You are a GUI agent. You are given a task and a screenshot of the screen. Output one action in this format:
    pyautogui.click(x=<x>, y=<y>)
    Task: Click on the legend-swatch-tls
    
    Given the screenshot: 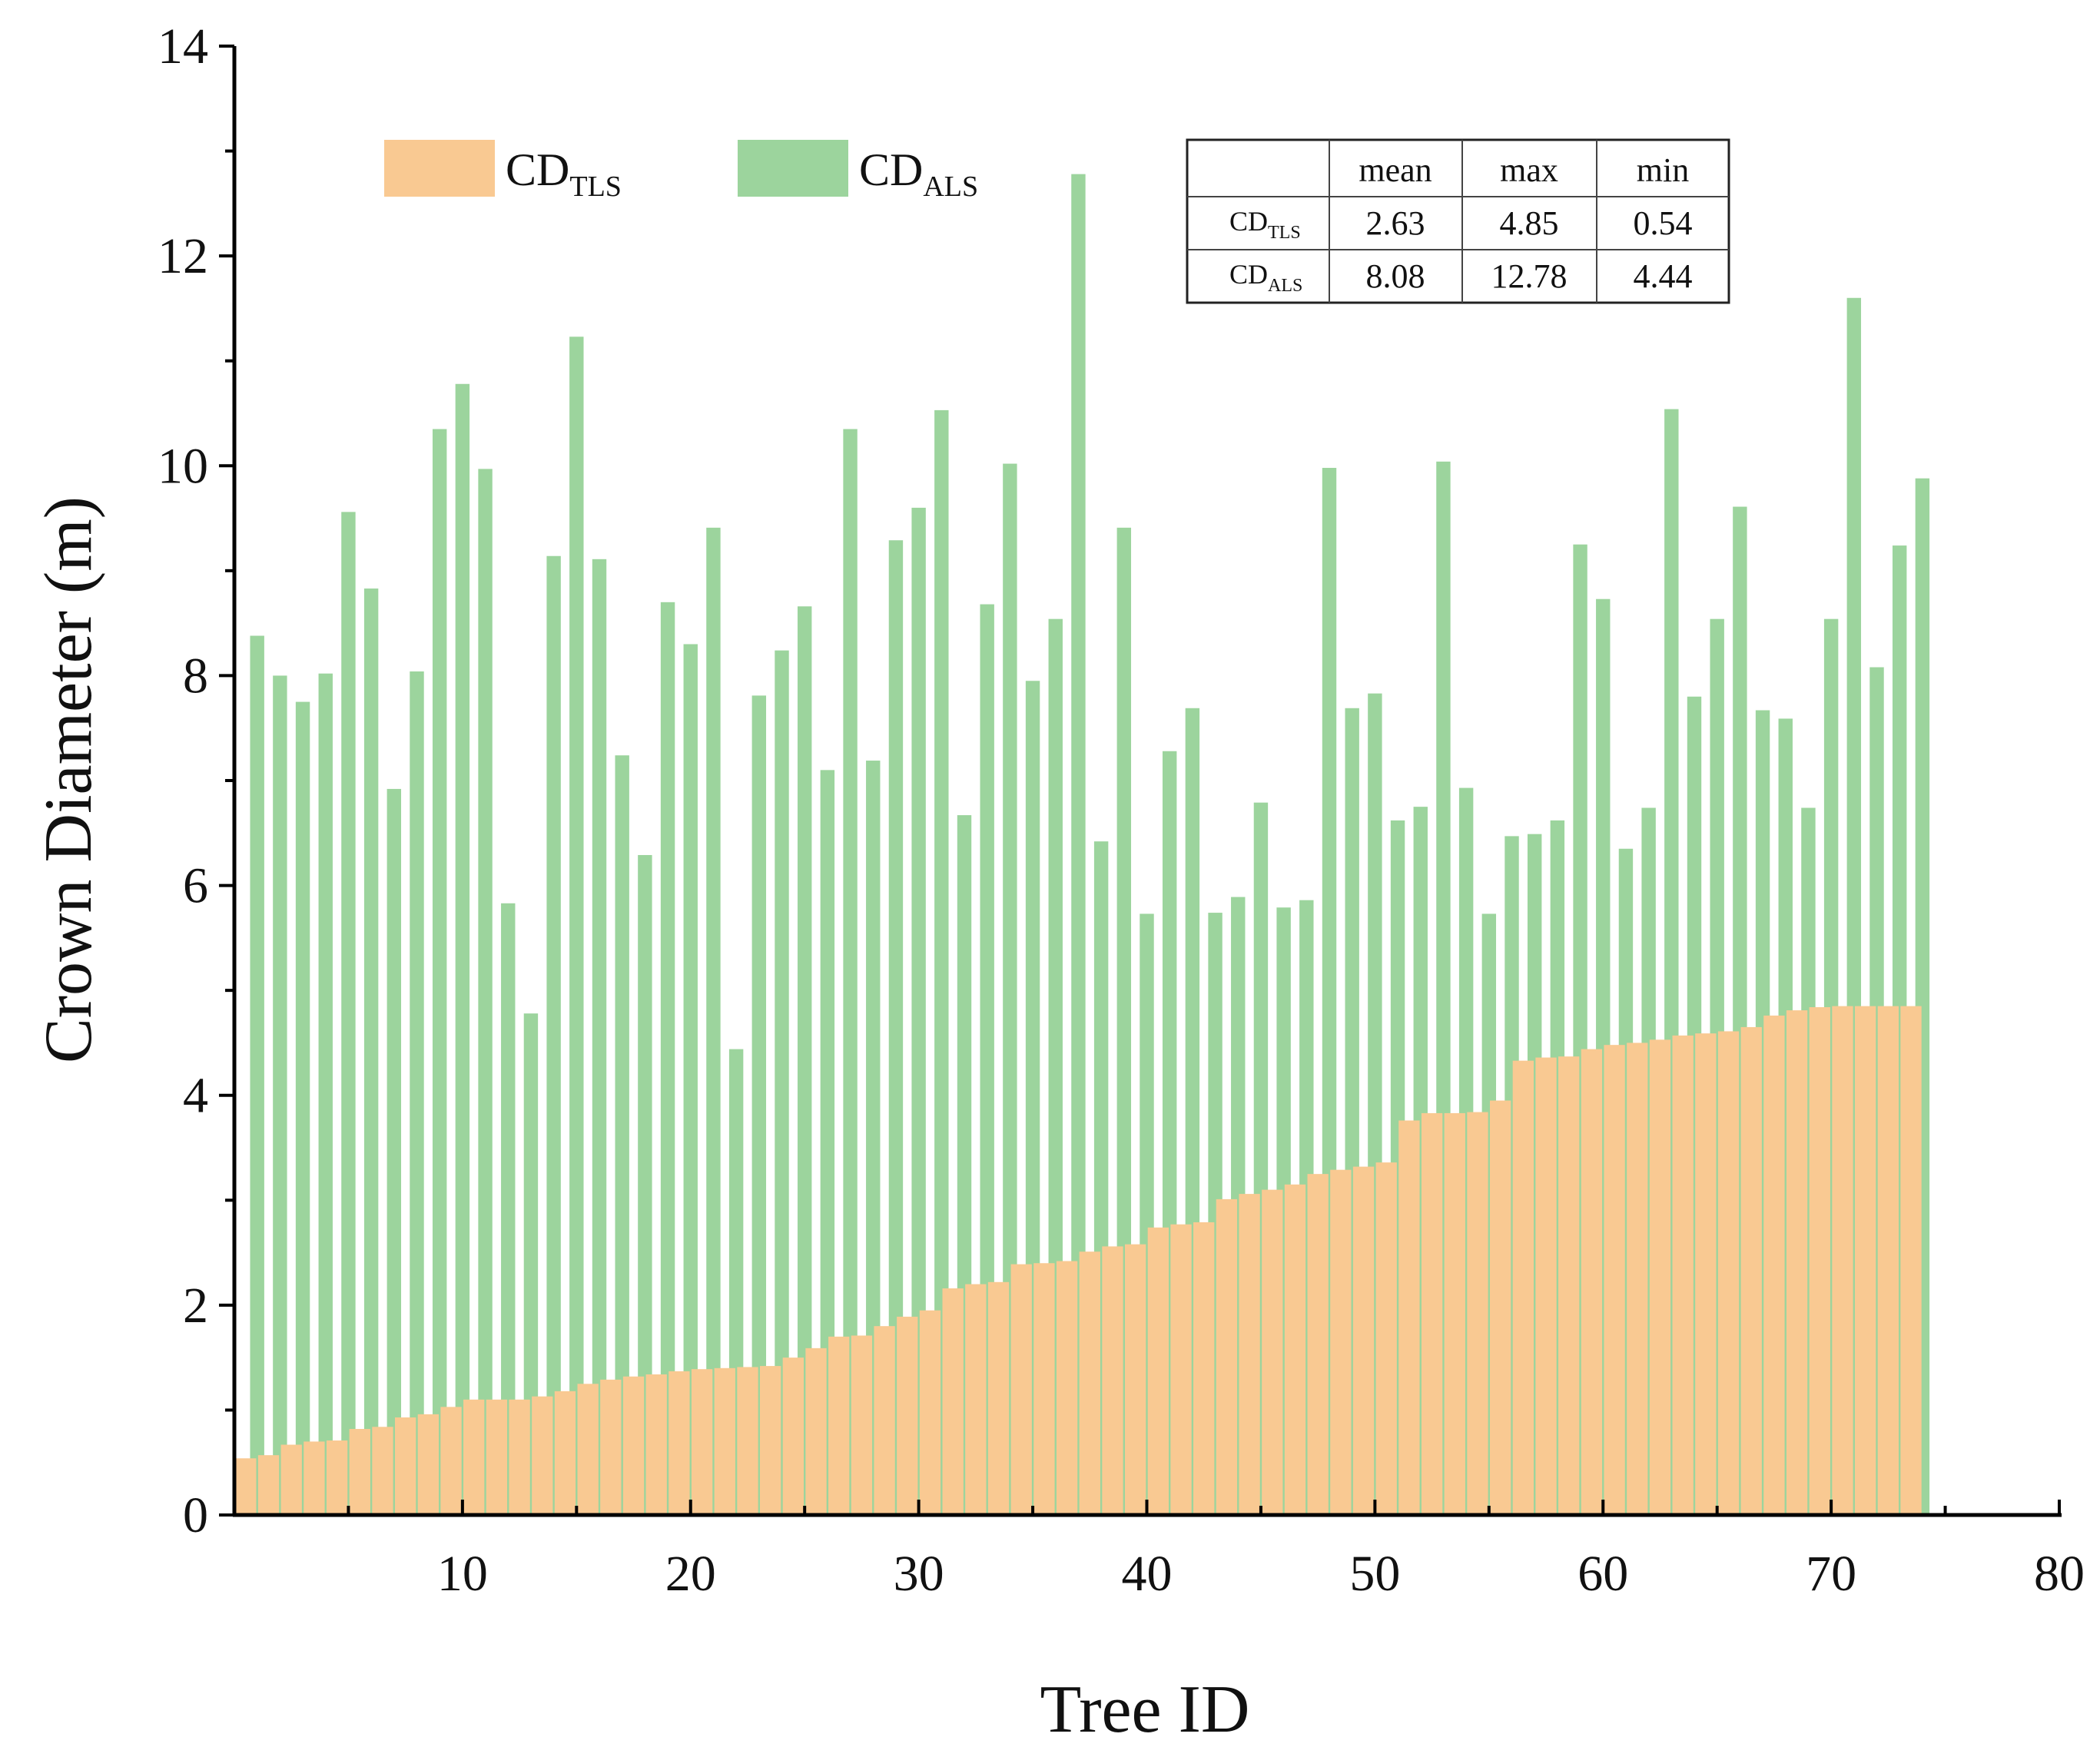 What is the action you would take?
    pyautogui.click(x=439, y=168)
    